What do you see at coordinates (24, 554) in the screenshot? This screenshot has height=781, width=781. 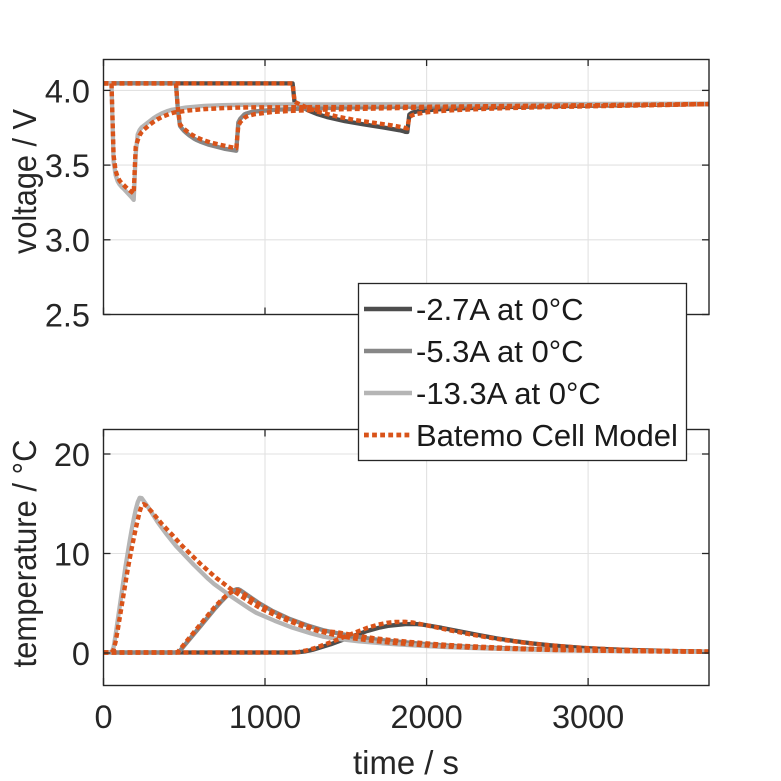 I see `svg-text: temperature / °C` at bounding box center [24, 554].